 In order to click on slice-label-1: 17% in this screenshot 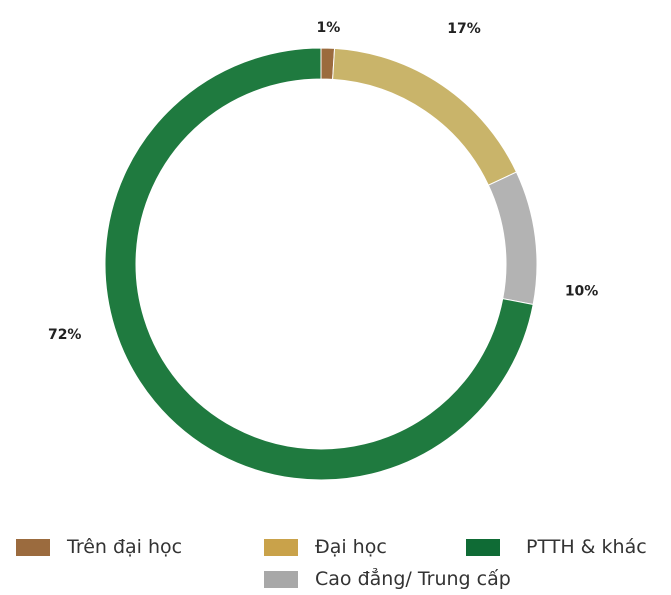, I will do `click(464, 29)`.